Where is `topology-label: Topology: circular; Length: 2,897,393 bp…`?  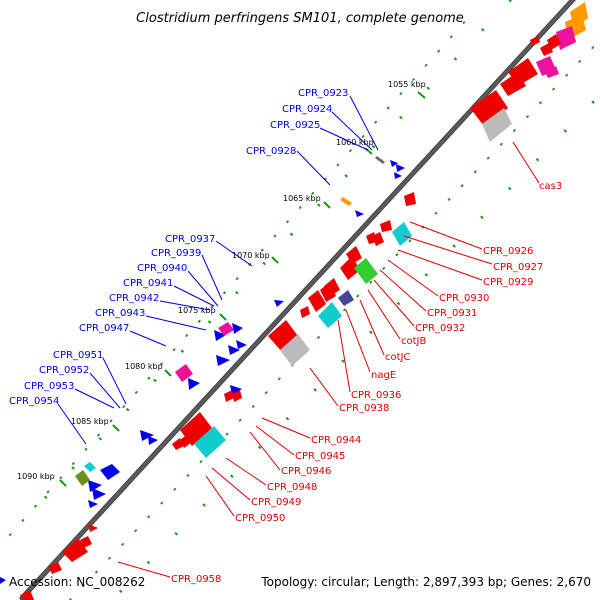 topology-label: Topology: circular; Length: 2,897,393 bp… is located at coordinates (425, 582).